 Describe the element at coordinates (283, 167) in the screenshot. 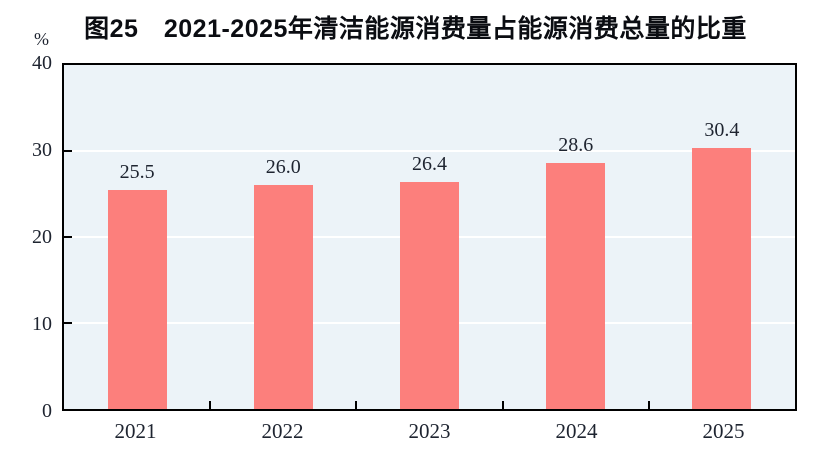

I see `bar-value-label-2022: 26.0` at that location.